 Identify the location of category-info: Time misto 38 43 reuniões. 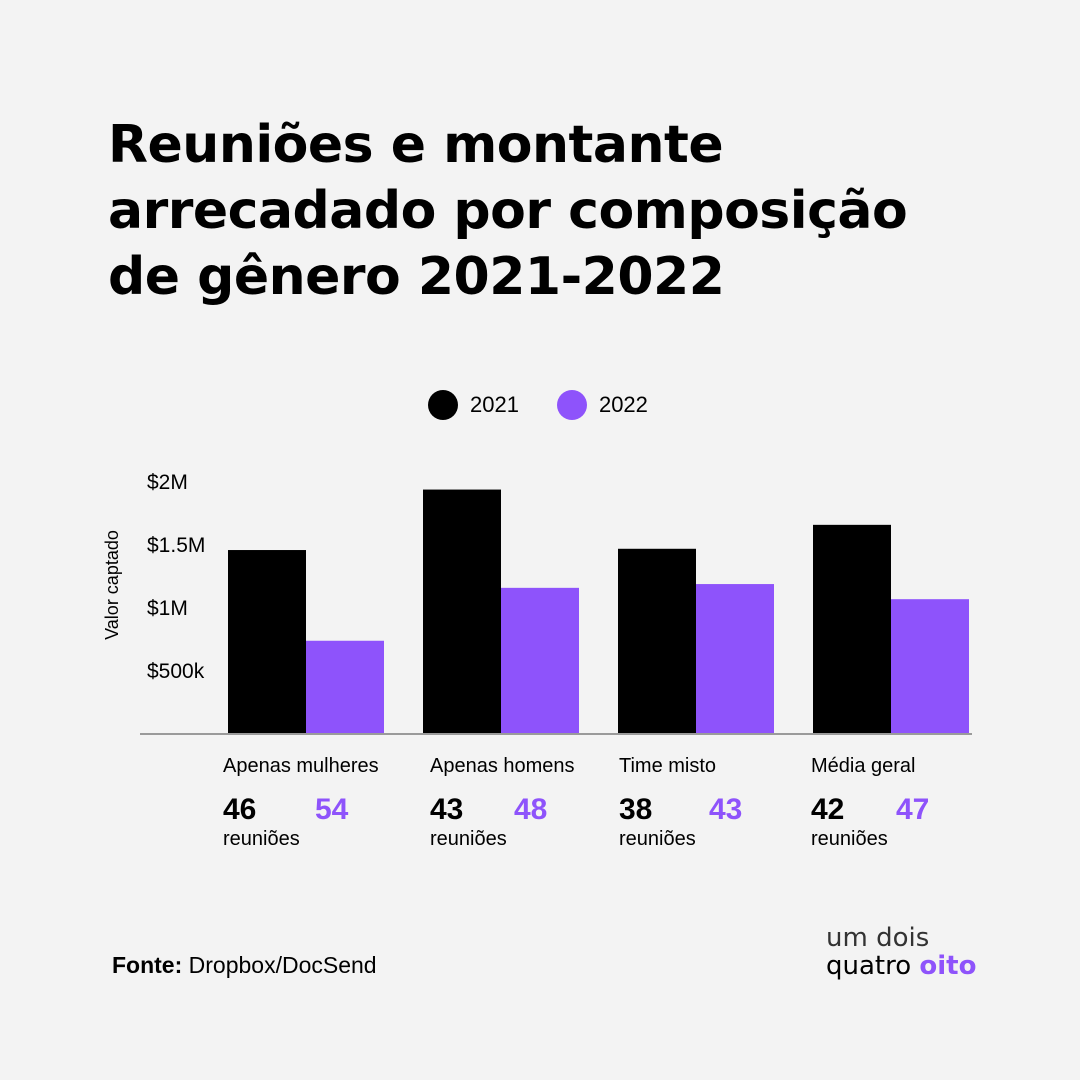
(719, 802).